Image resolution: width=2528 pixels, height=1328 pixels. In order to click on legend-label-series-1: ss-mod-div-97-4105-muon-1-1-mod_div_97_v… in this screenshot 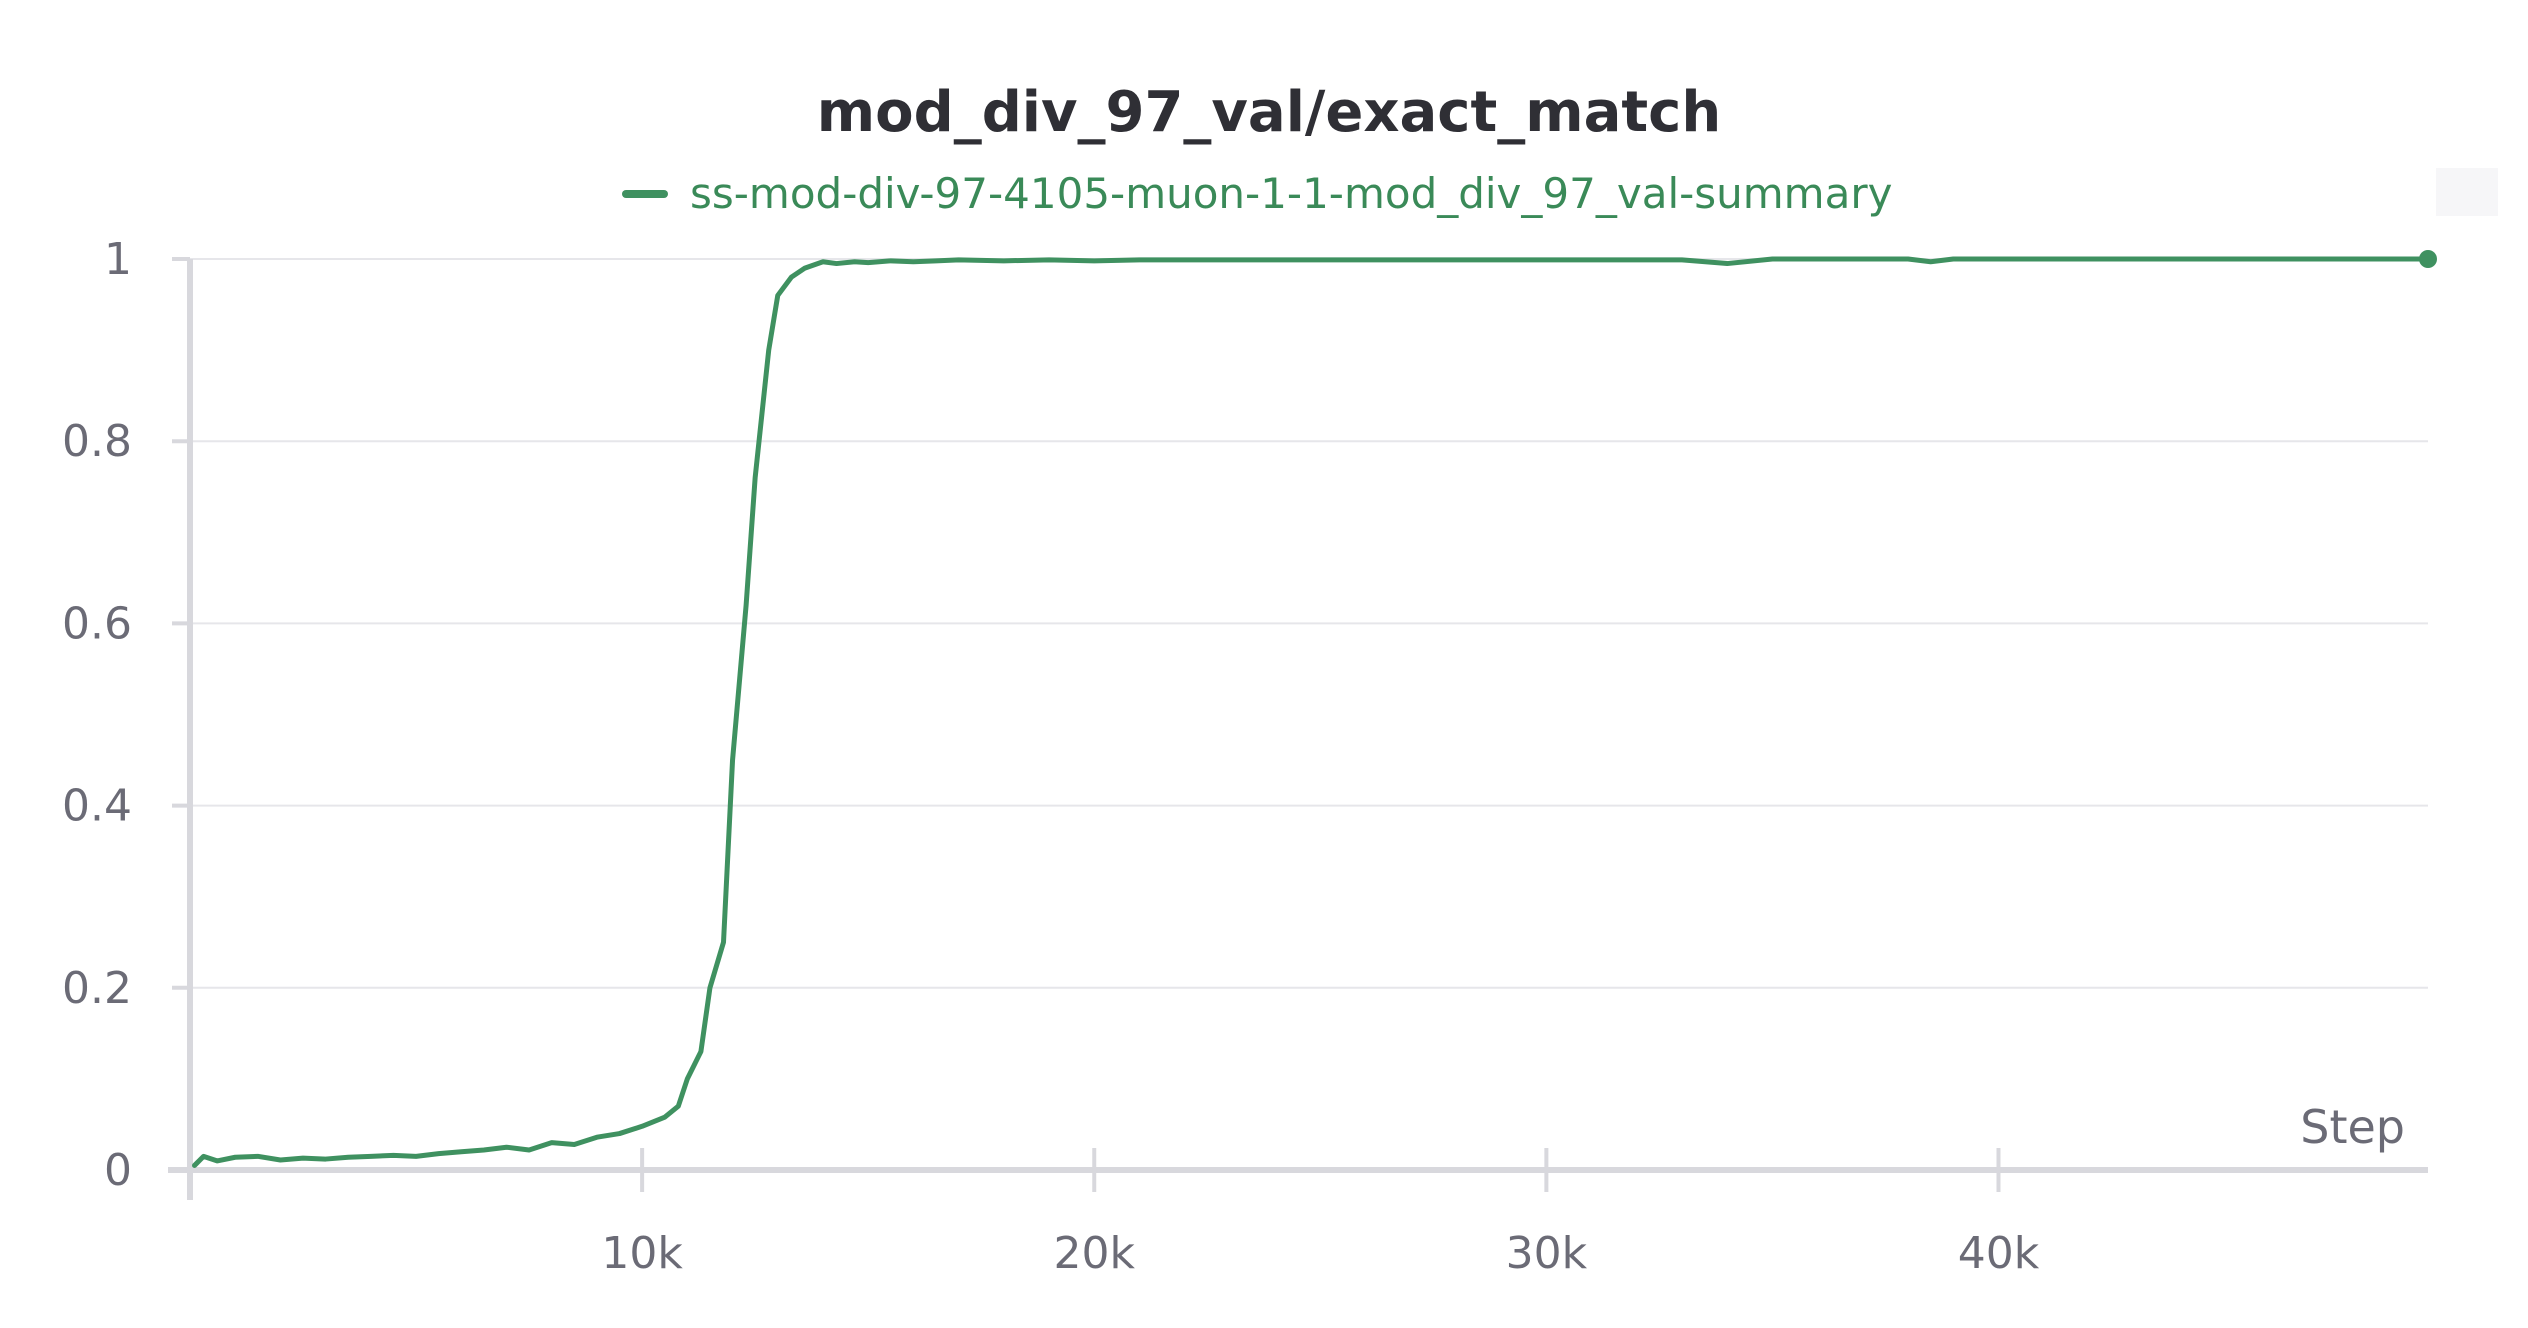, I will do `click(1291, 193)`.